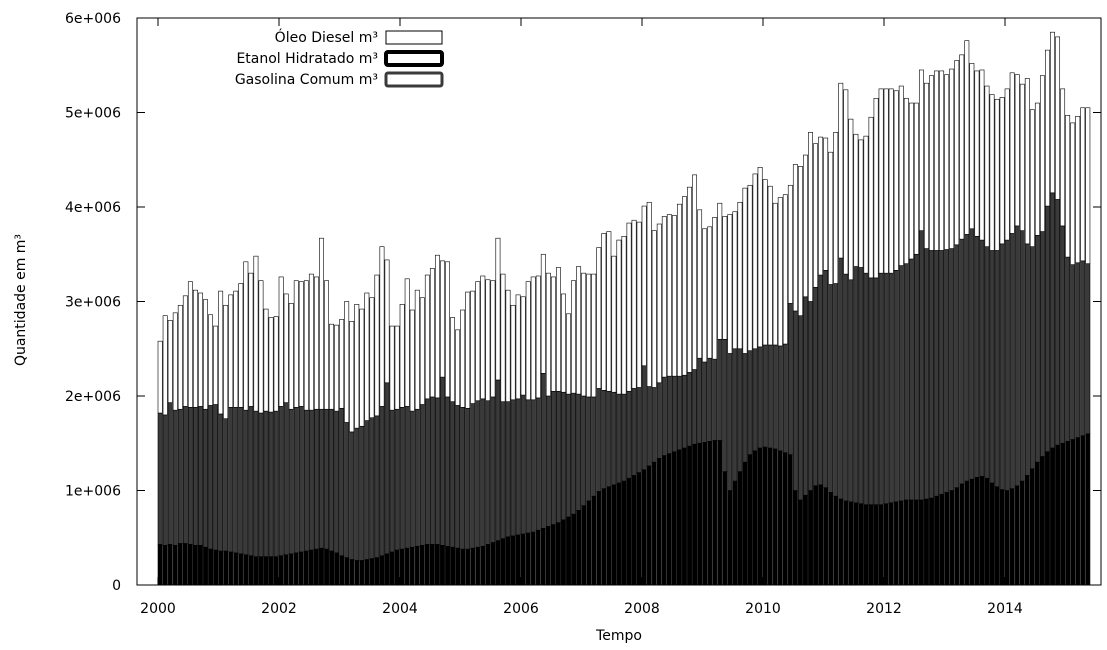 The height and width of the screenshot is (650, 1107). Describe the element at coordinates (326, 37) in the screenshot. I see `legend-label-diesel: Óleo Diesel m³` at that location.